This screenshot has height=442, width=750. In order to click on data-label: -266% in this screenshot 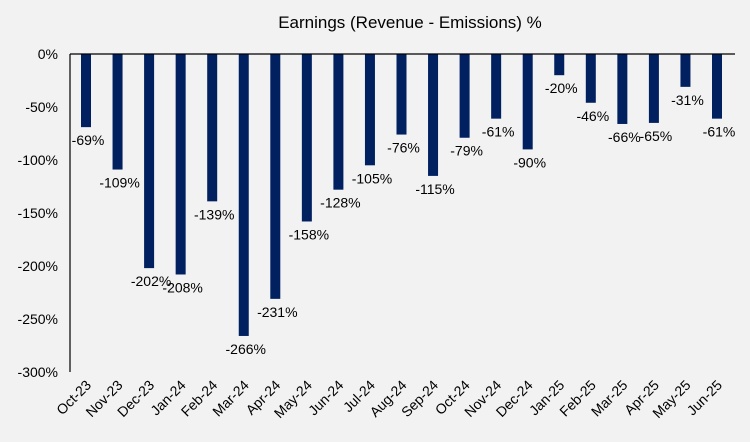, I will do `click(246, 349)`.